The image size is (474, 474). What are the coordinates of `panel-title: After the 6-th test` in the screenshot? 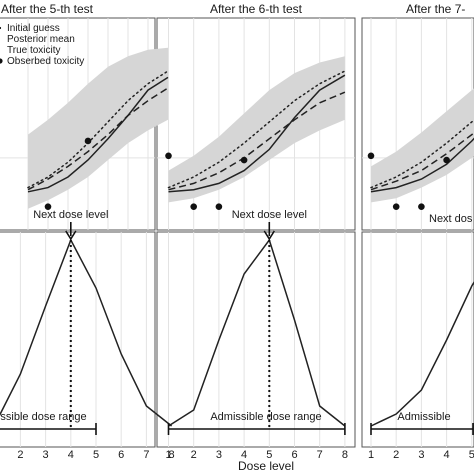 It's located at (256, 9).